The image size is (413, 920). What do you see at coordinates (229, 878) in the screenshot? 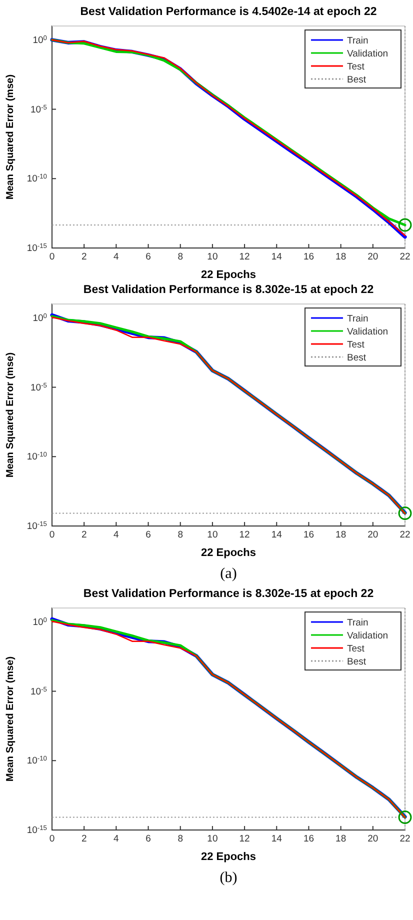
I see `text: (b)` at bounding box center [229, 878].